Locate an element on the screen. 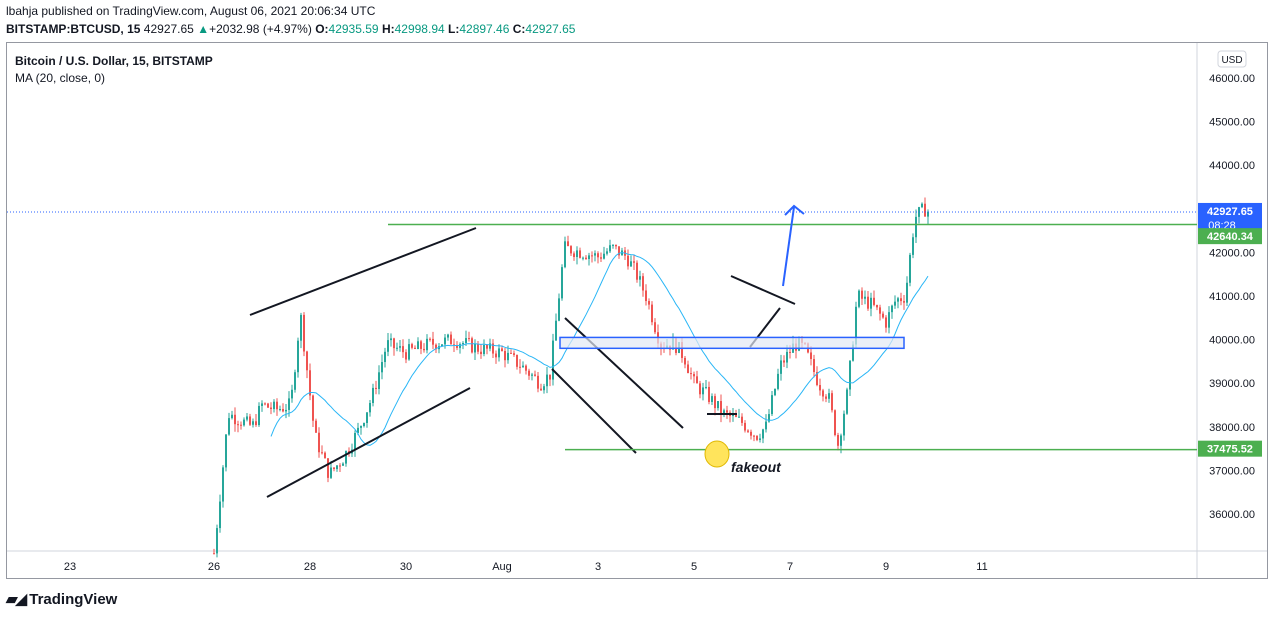 This screenshot has width=1274, height=617. y-tick-label: 42000.00 is located at coordinates (1232, 253).